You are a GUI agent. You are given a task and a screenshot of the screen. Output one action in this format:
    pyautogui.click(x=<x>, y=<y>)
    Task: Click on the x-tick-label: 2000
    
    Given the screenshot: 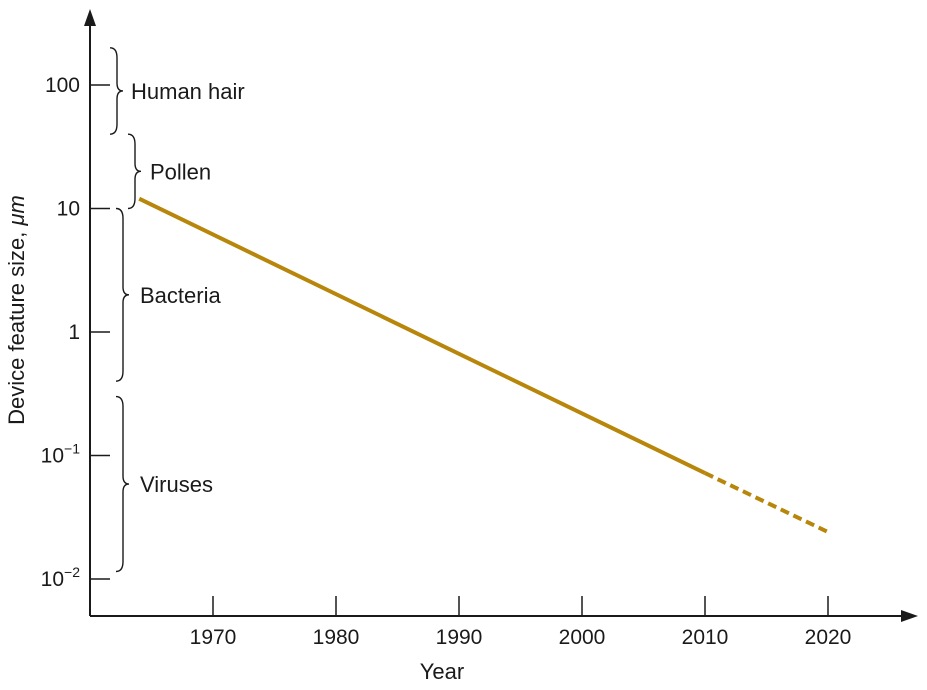 What is the action you would take?
    pyautogui.click(x=582, y=637)
    